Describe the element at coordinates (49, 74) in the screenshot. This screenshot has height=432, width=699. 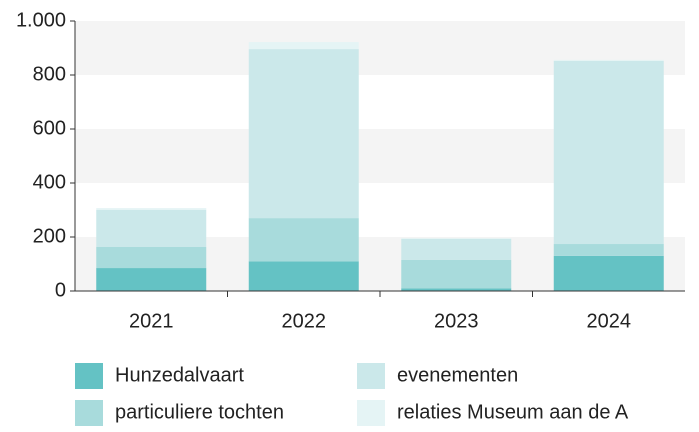
I see `y-tick-label: 800` at that location.